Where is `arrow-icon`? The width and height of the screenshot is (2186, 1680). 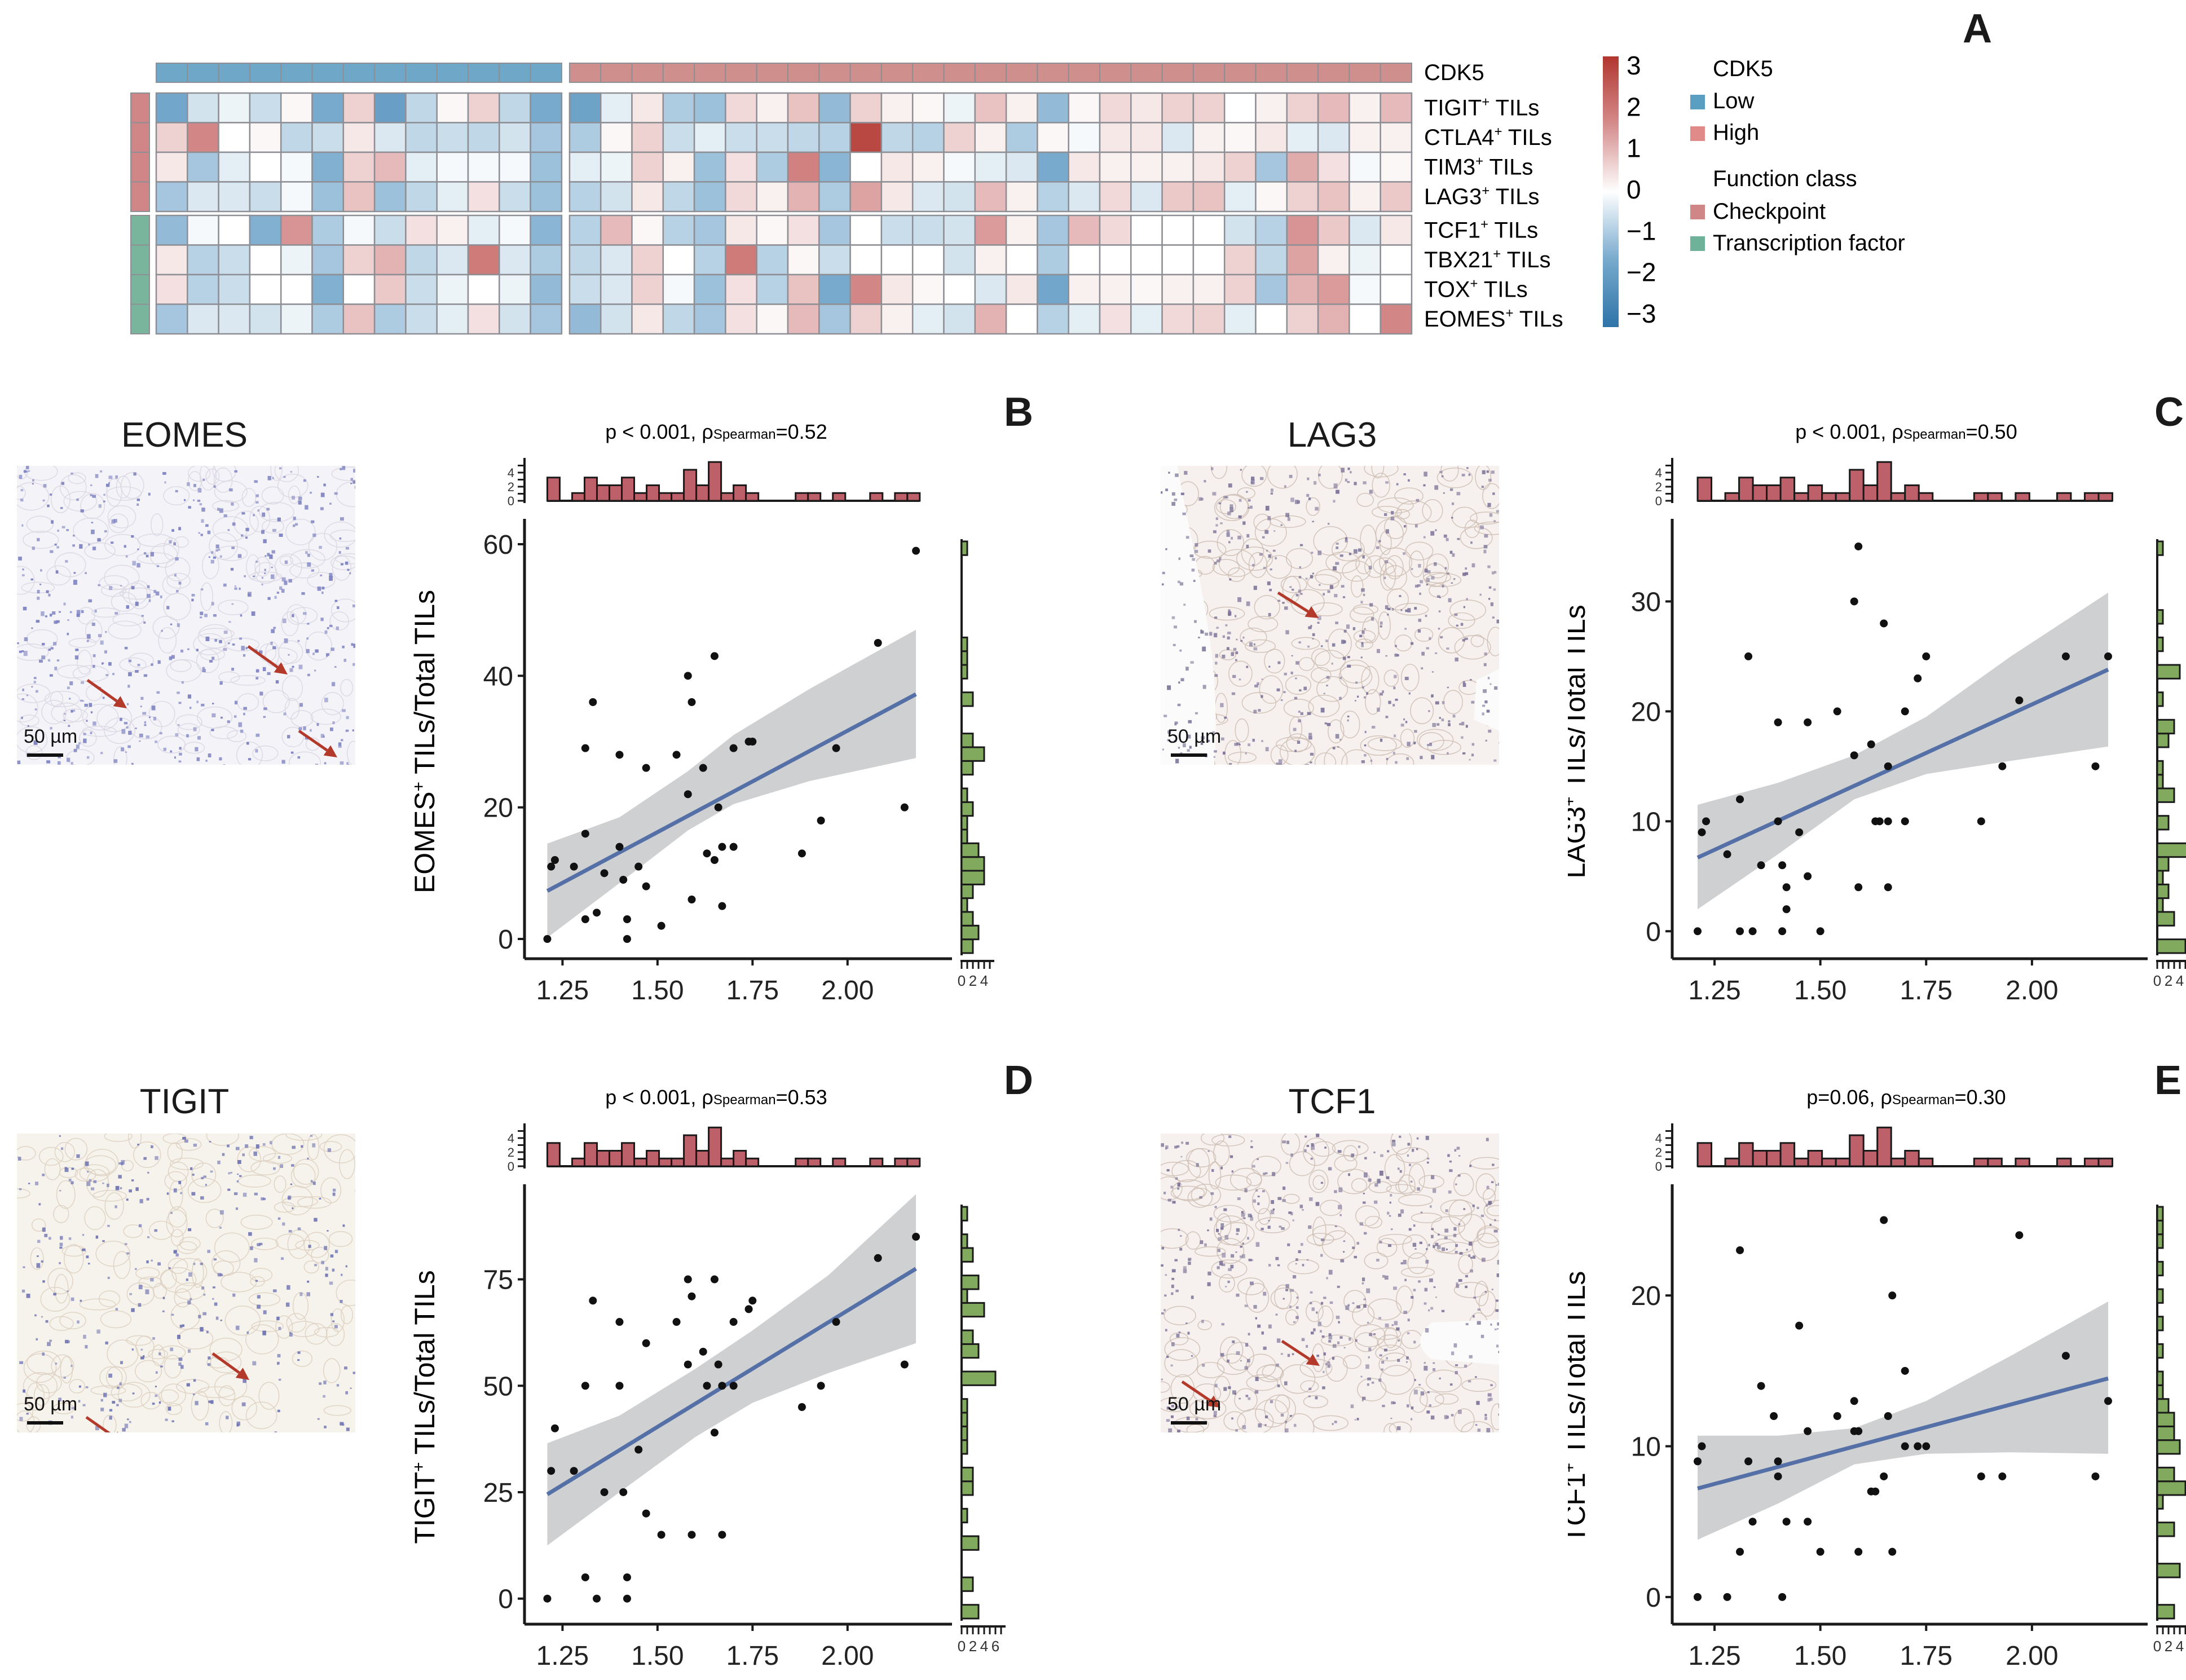
arrow-icon is located at coordinates (98, 1424).